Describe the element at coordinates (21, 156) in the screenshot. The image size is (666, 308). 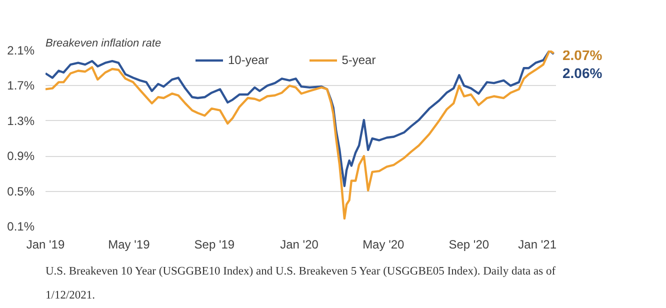
I see `y-tick-label: 0.9%` at that location.